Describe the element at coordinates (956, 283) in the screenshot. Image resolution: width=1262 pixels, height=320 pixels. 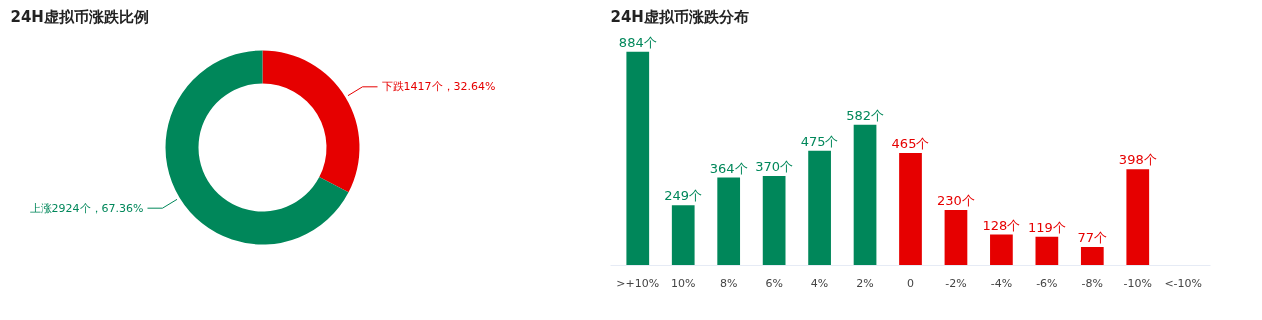
I see `x-tick-label: -2%` at that location.